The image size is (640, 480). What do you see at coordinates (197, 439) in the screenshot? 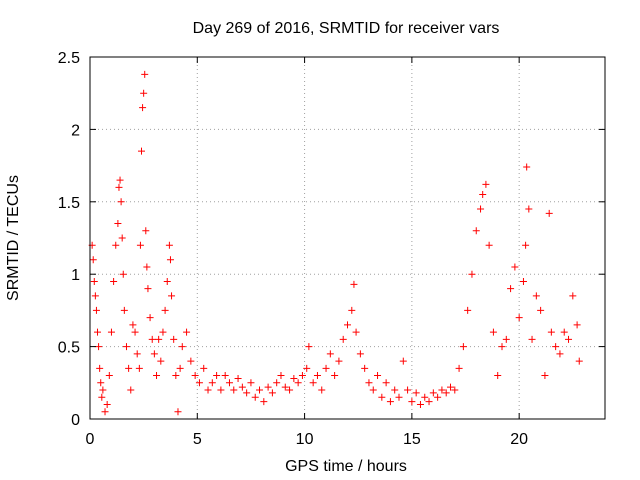
I see `x-tick-label: 5` at bounding box center [197, 439].